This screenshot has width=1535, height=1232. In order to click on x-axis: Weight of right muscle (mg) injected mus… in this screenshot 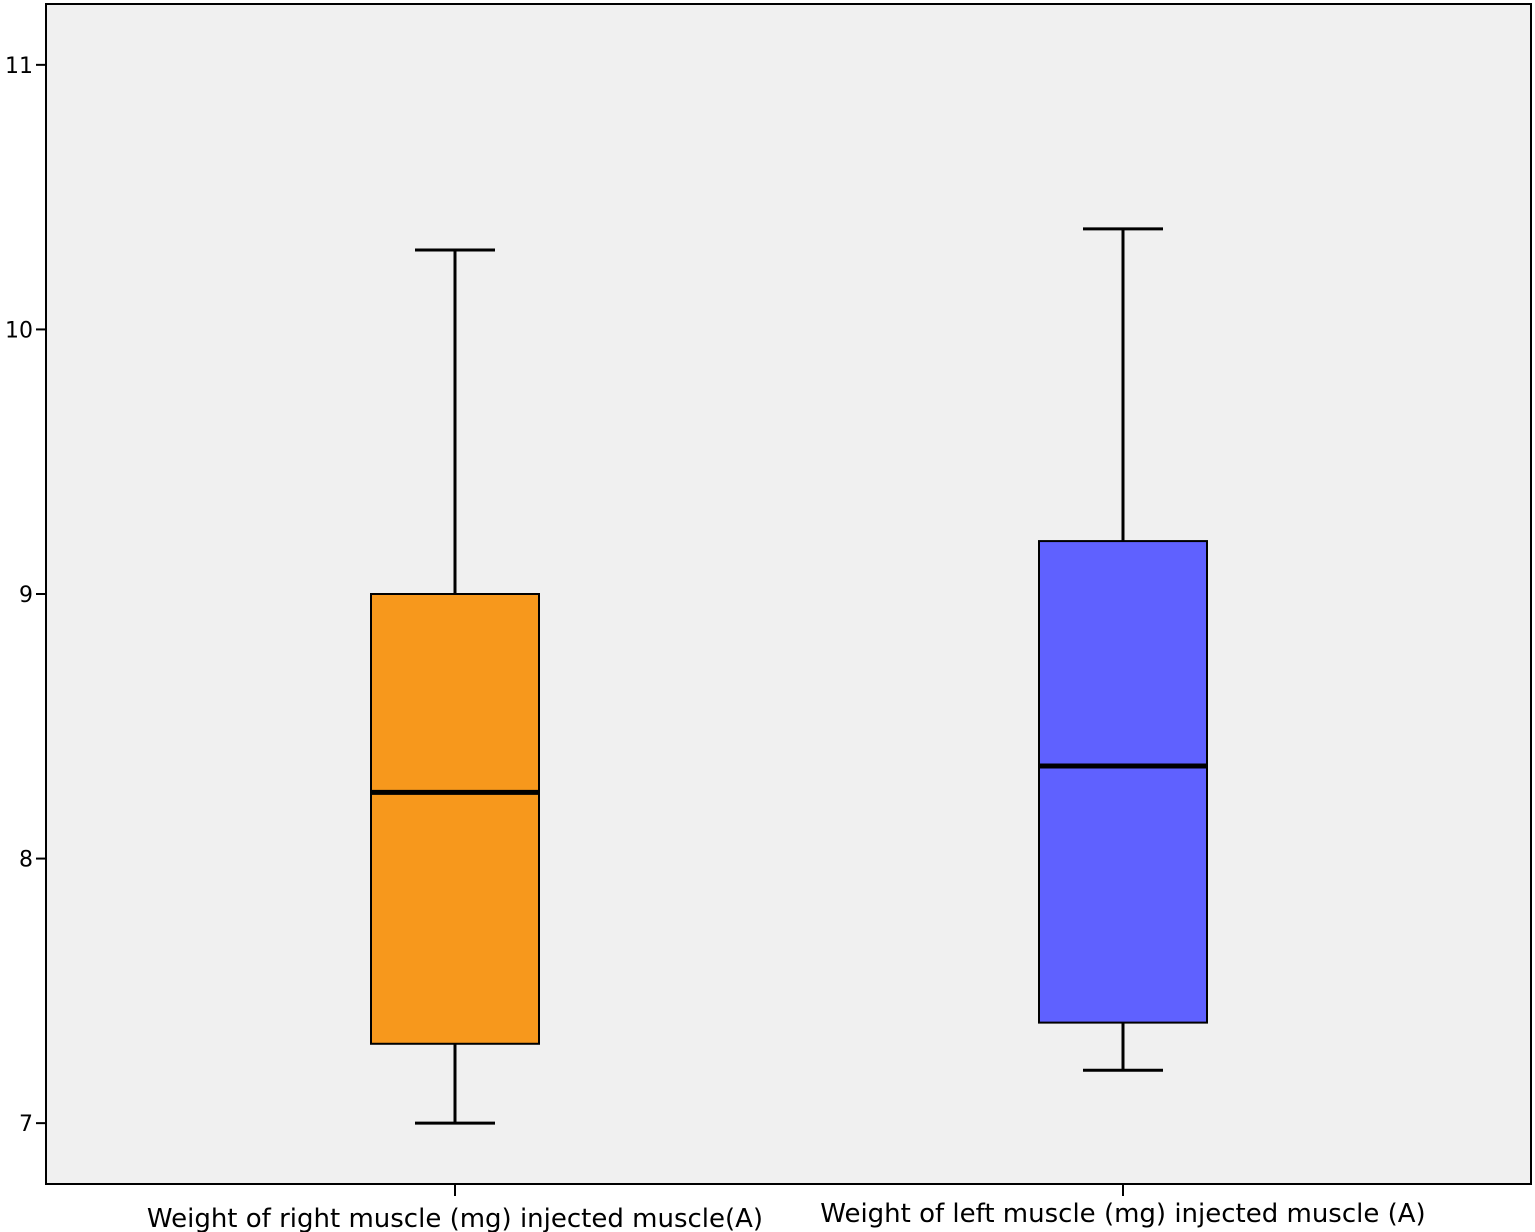, I will do `click(786, 1208)`.